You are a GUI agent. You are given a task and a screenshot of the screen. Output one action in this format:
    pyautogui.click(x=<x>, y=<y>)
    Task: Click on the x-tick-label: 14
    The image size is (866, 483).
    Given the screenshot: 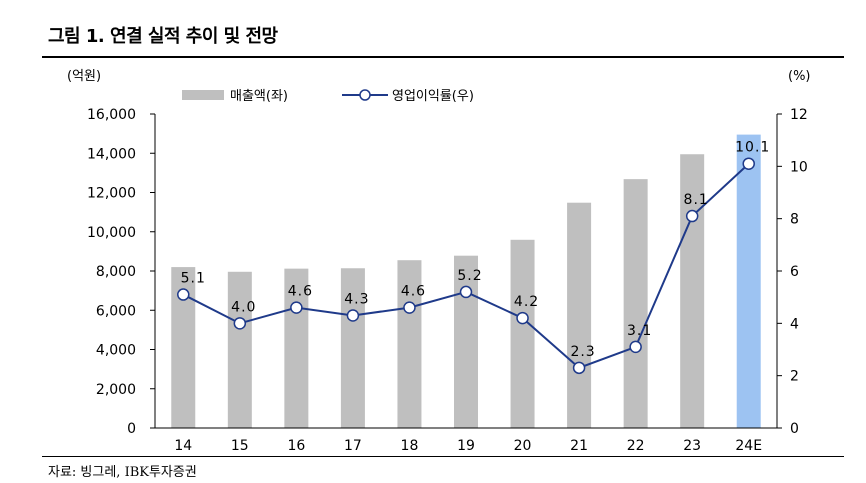 What is the action you would take?
    pyautogui.click(x=183, y=446)
    